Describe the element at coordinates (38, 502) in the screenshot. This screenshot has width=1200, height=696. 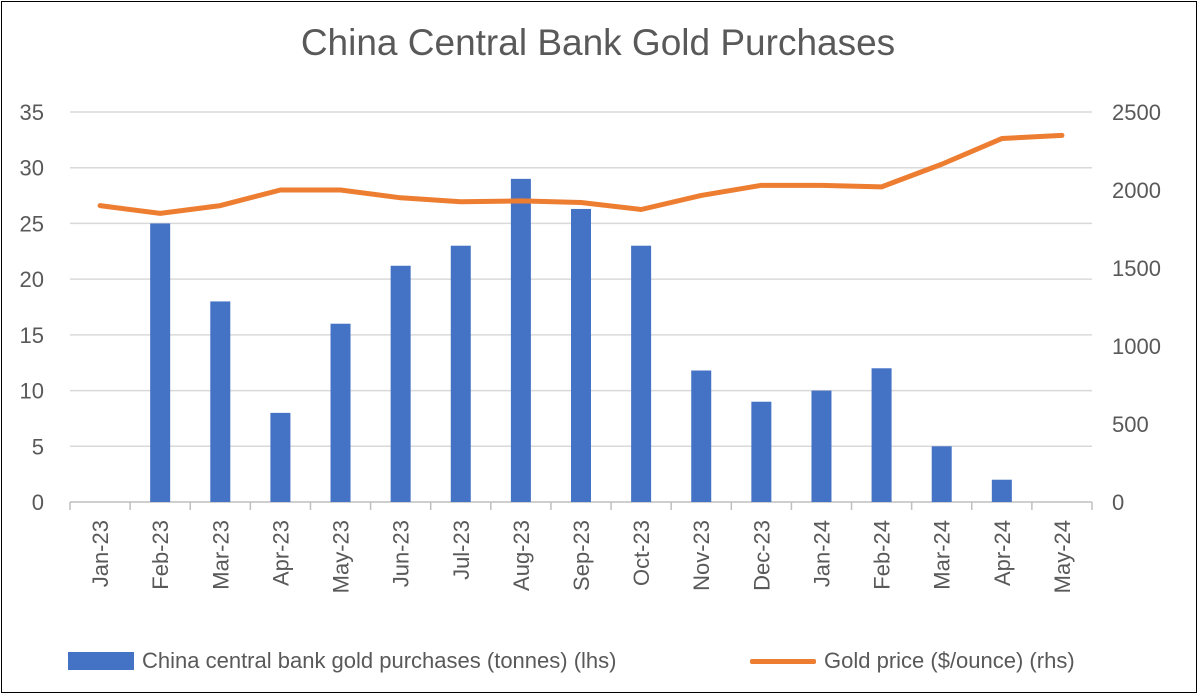
I see `left-axis-tick-label: 0` at that location.